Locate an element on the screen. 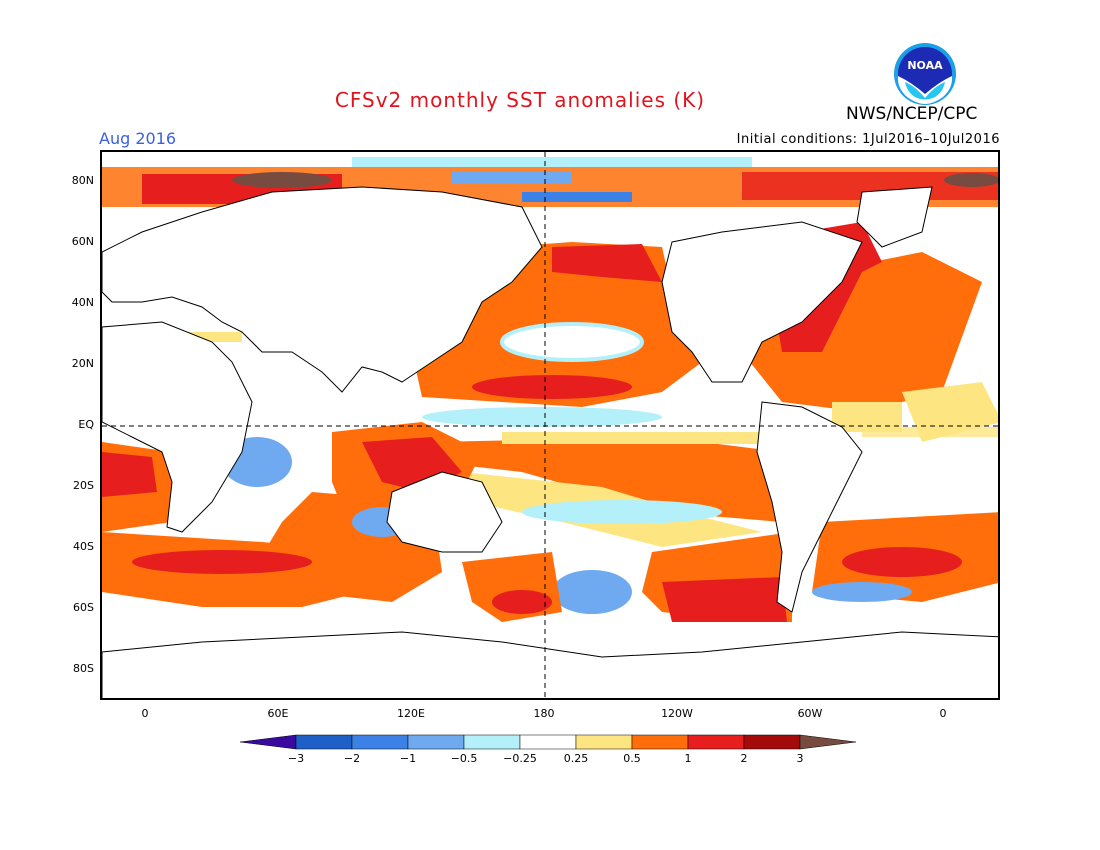 The width and height of the screenshot is (1100, 850). x-tick-label: 120W is located at coordinates (677, 713).